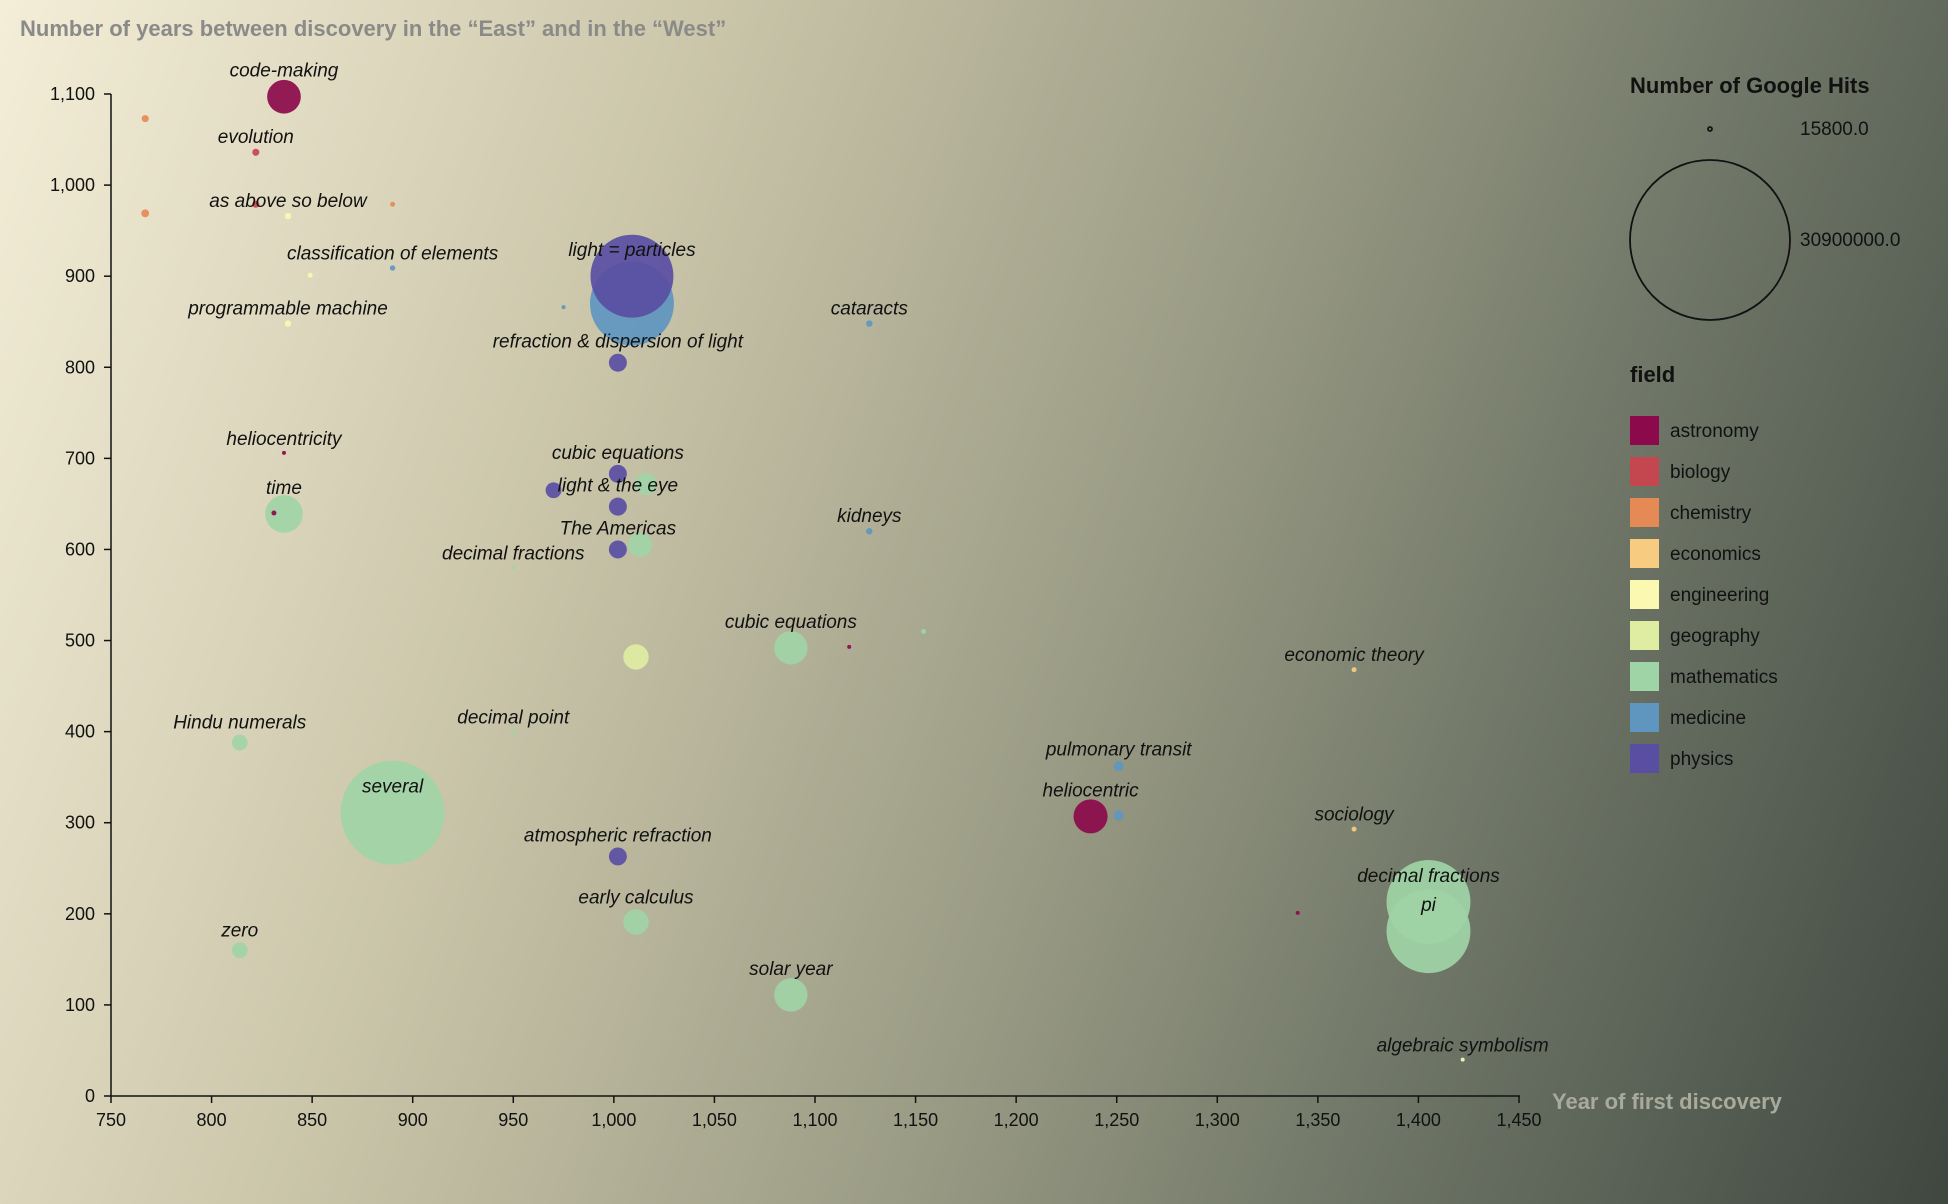 Image resolution: width=1948 pixels, height=1204 pixels. I want to click on bubble-label: light & the eye, so click(618, 486).